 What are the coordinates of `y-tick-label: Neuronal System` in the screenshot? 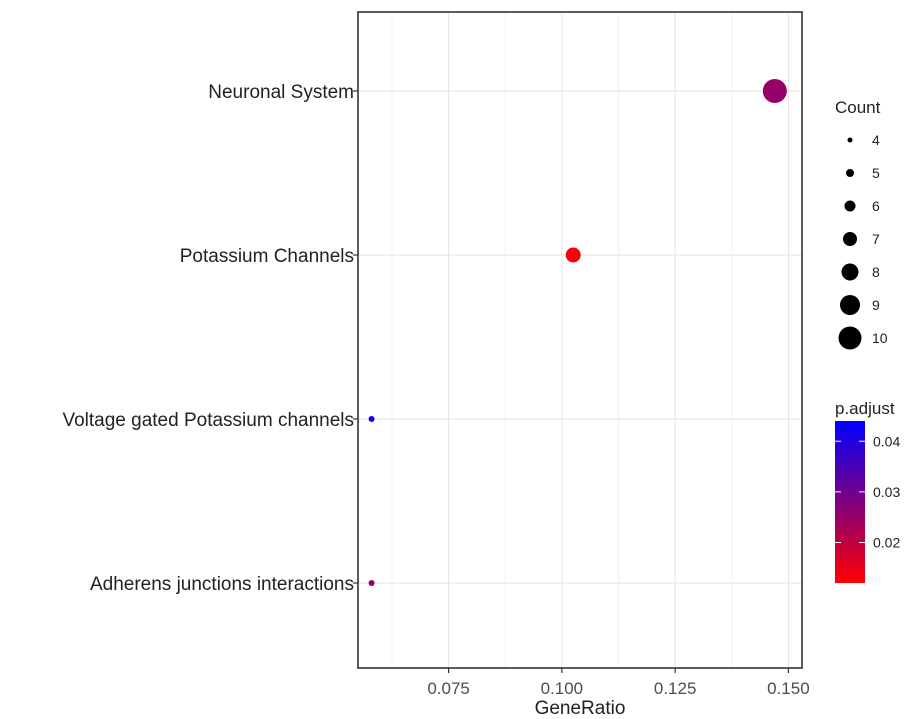 It's located at (281, 92).